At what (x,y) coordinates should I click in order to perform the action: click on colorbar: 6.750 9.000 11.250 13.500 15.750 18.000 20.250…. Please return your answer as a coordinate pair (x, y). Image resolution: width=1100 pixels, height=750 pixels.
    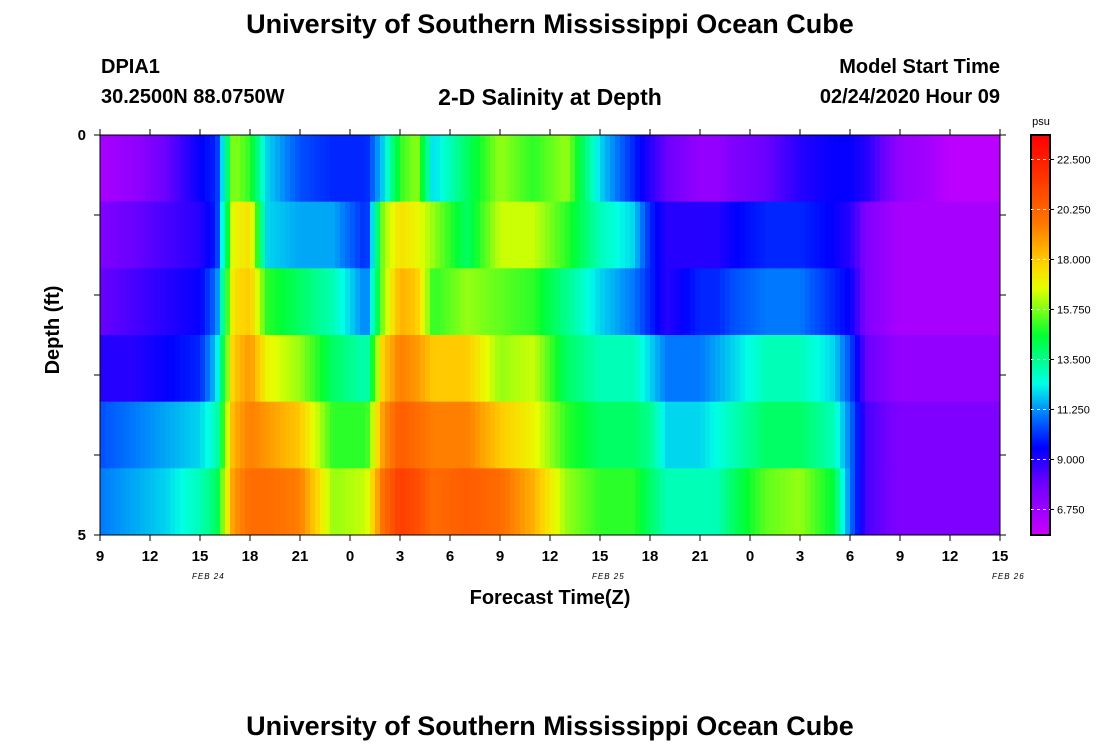
    Looking at the image, I should click on (1060, 335).